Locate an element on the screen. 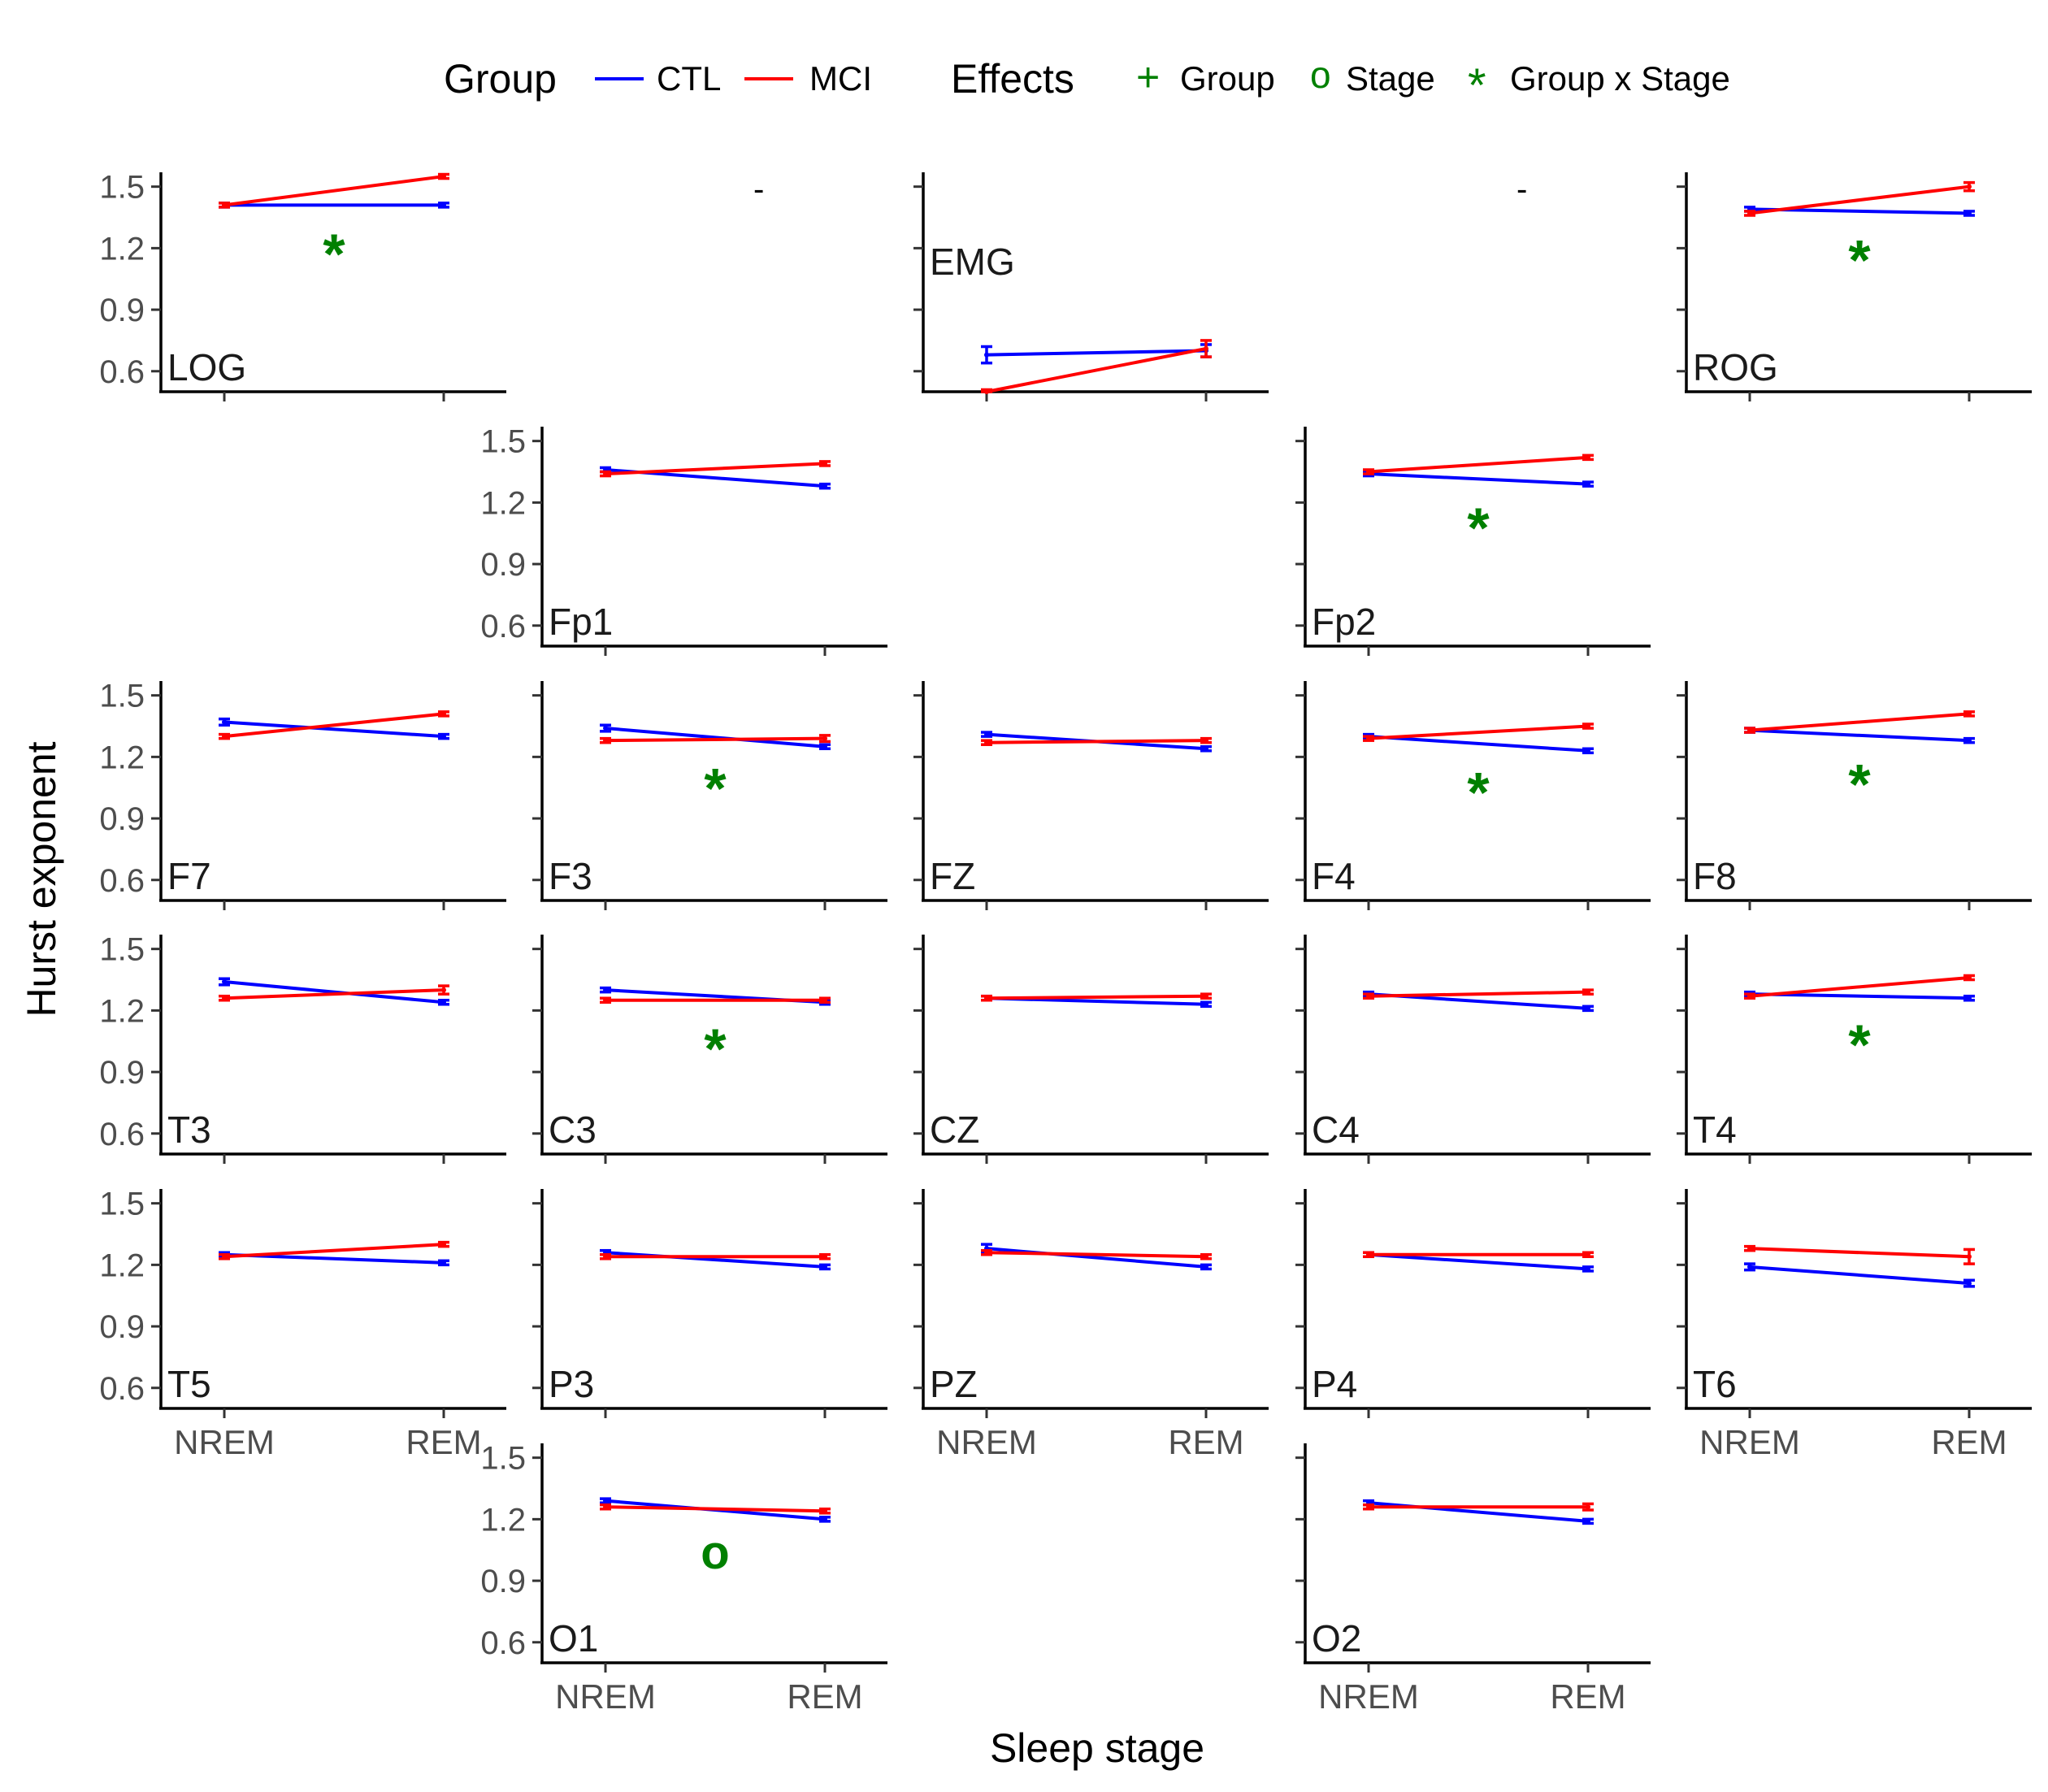 The height and width of the screenshot is (1792, 2048). panel-fp1: 1.5 1.2 0.9 0.6 Fp1 is located at coordinates (683, 540).